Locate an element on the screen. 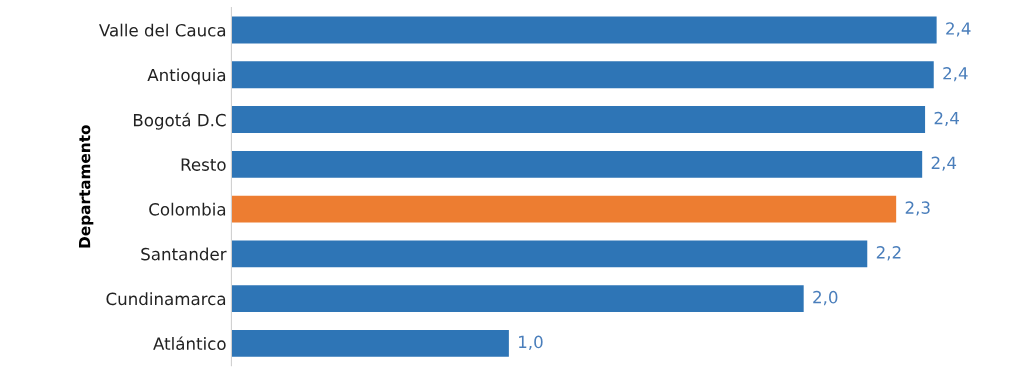 The height and width of the screenshot is (381, 1024). y-tick-label: Valle del Cauca is located at coordinates (162, 30).